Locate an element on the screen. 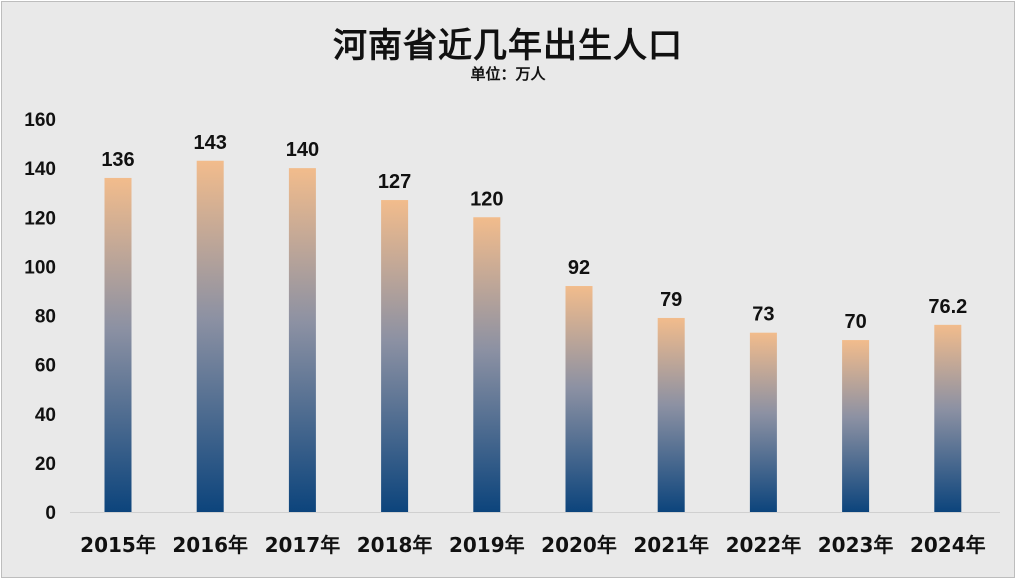 The width and height of the screenshot is (1016, 579). data-label: 143 is located at coordinates (210, 143).